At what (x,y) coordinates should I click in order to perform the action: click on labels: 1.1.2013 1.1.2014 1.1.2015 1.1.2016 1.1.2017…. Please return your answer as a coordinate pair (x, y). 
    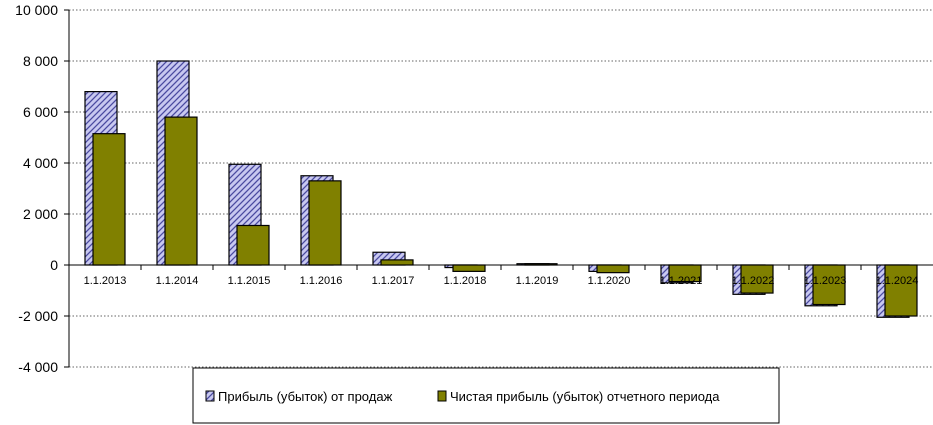
    Looking at the image, I should click on (501, 281).